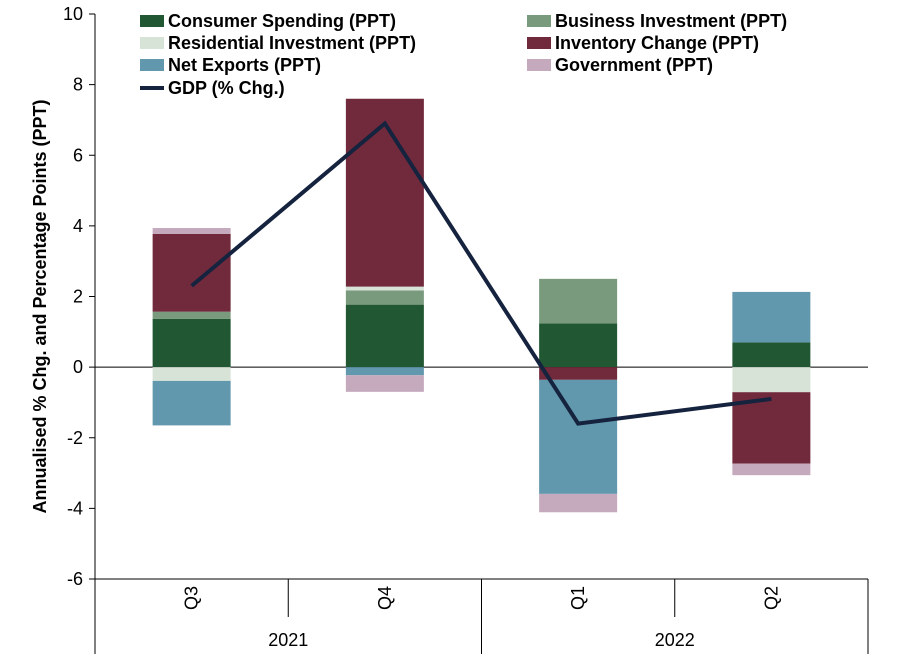  I want to click on legend-label: GDP (% Chg.), so click(226, 88).